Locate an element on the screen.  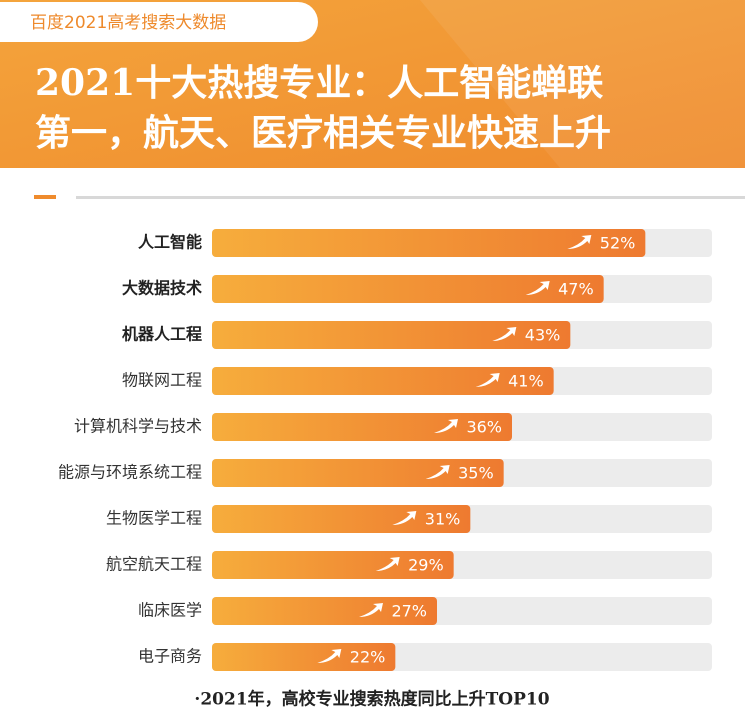
tag-pill is located at coordinates (159, 22).